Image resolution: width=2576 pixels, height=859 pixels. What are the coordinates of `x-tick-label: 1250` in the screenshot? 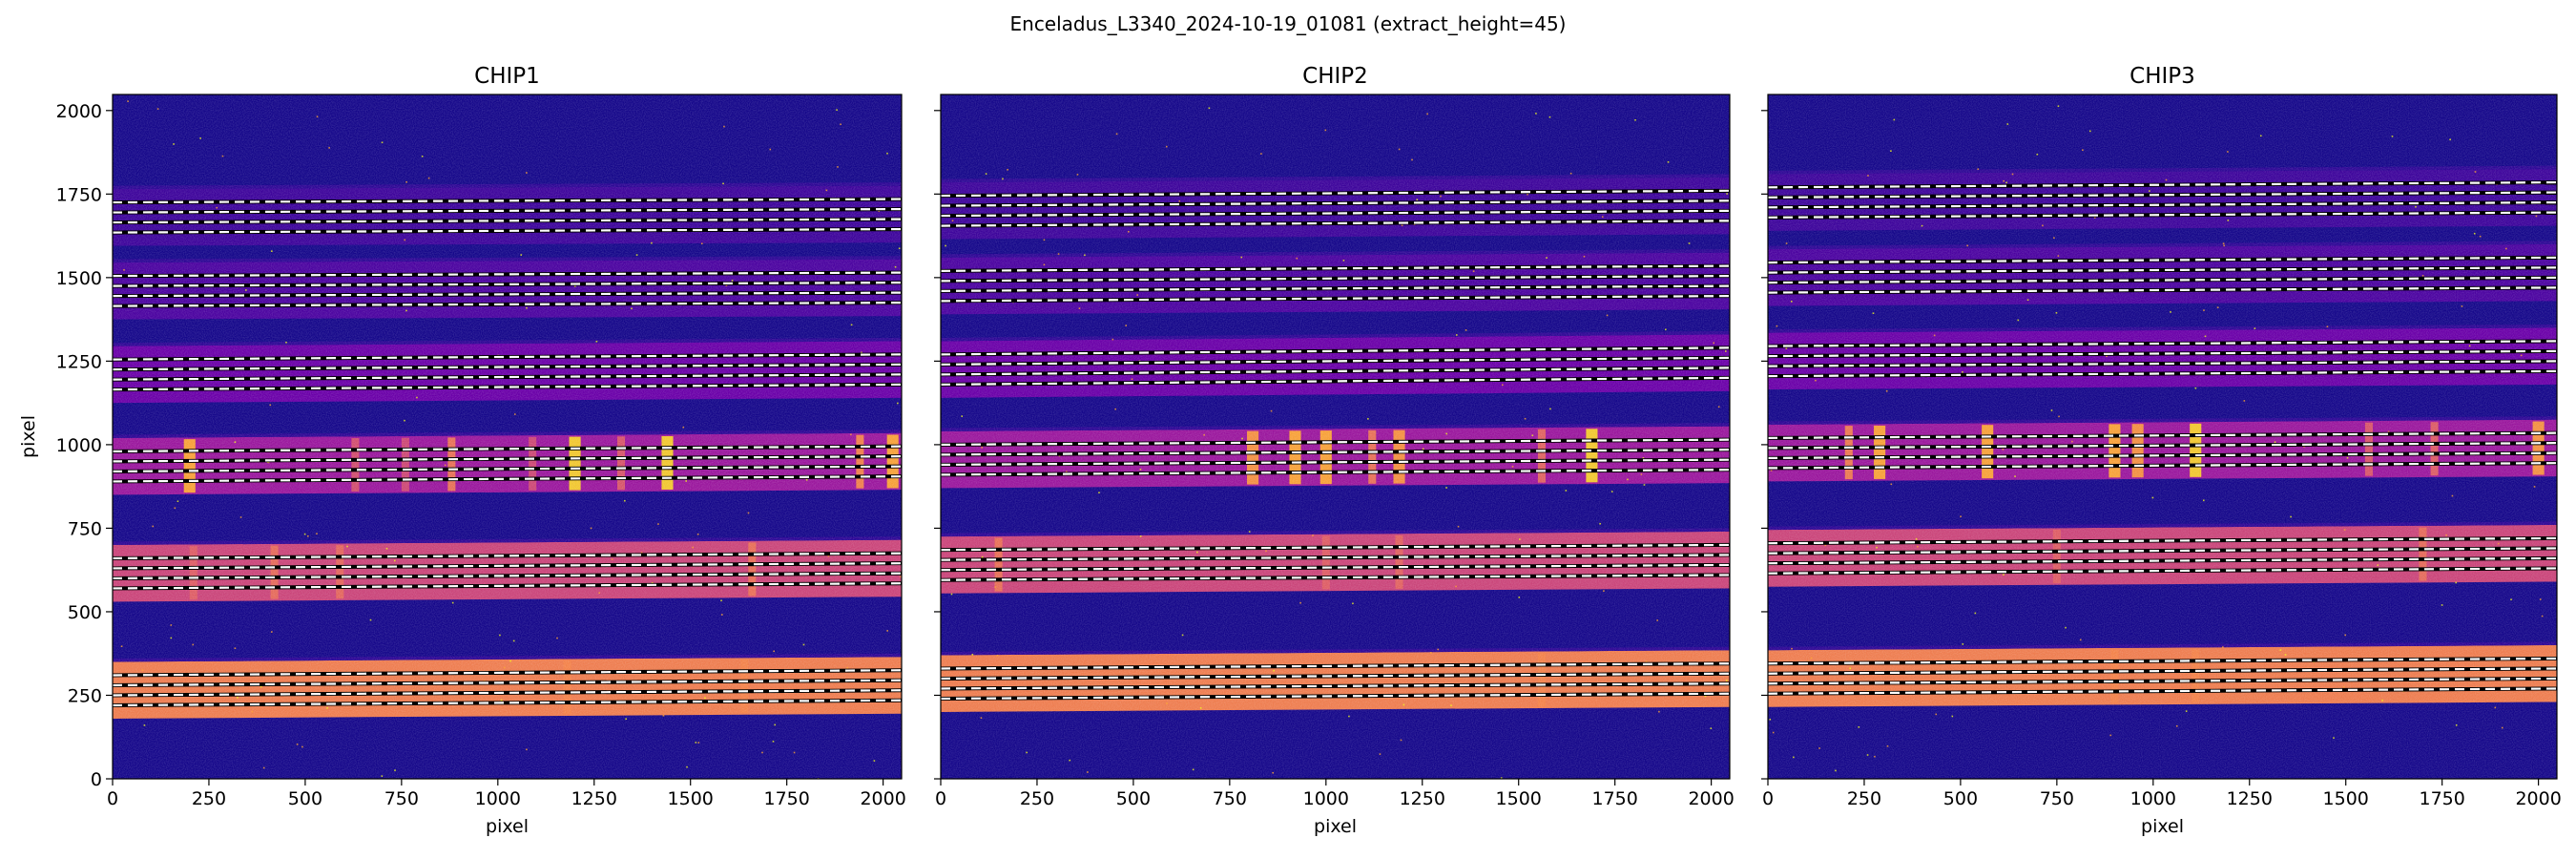 It's located at (594, 798).